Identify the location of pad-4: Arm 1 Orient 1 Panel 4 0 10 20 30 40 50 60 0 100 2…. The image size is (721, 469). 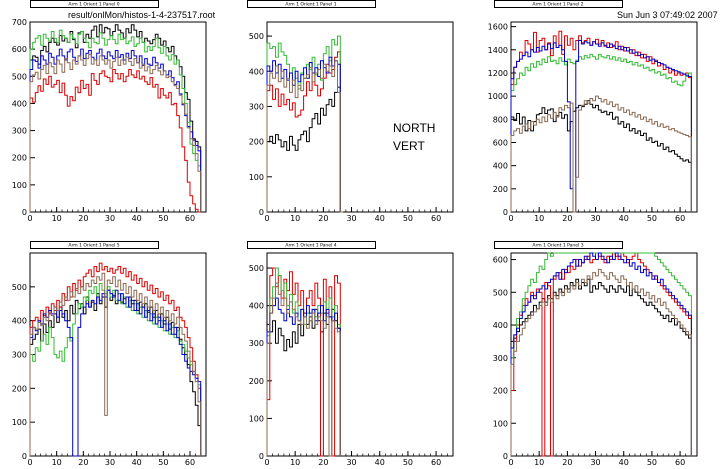
(350, 354).